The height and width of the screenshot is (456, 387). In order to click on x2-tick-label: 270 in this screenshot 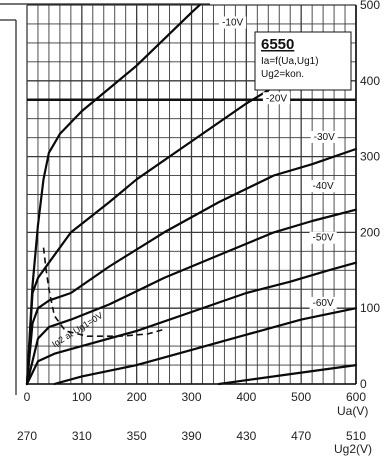, I will do `click(27, 436)`.